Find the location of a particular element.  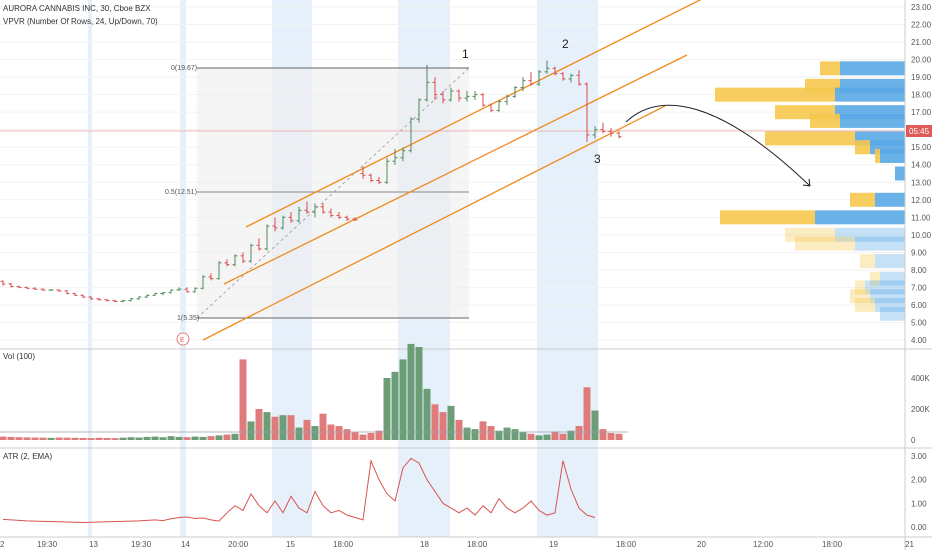

wave-label-1: 1 is located at coordinates (465, 54).